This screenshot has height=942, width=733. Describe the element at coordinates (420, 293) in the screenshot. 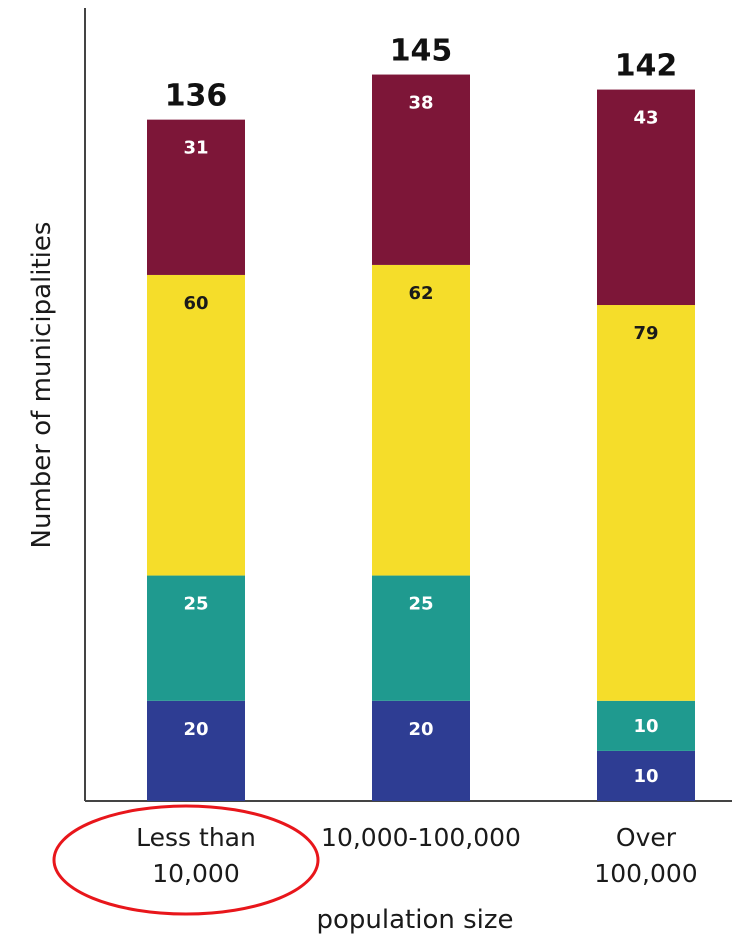

I see `segment-value-label: 62` at that location.